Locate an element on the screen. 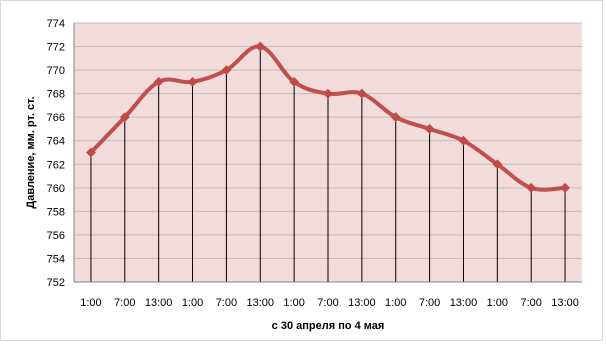 The width and height of the screenshot is (607, 347). y-tick-label: 772 is located at coordinates (56, 48).